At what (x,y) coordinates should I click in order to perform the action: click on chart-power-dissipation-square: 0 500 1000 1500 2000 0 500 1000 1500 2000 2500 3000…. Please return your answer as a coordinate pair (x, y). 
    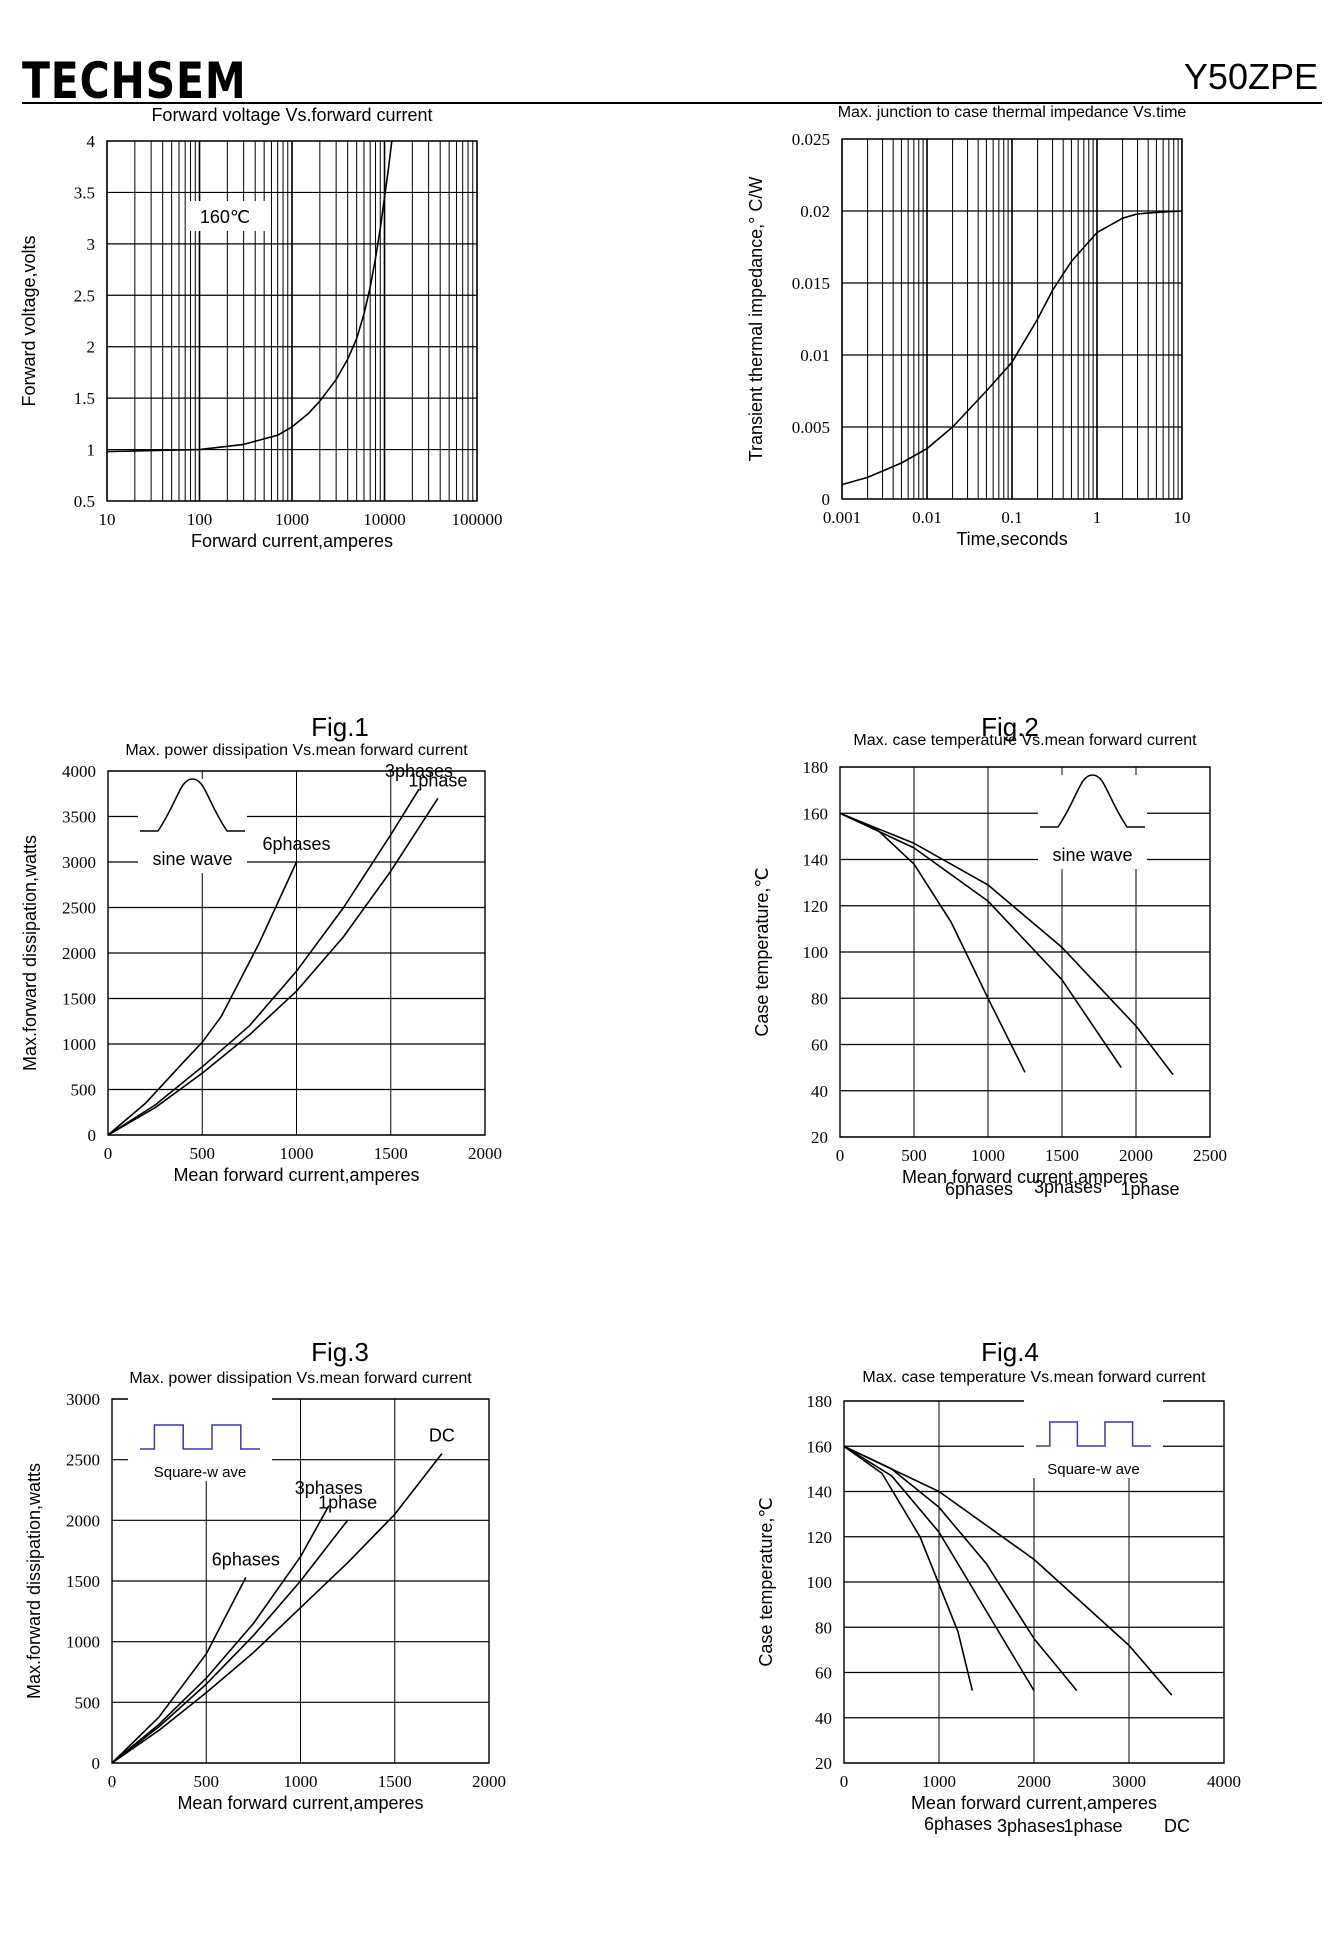
    Looking at the image, I should click on (265, 1591).